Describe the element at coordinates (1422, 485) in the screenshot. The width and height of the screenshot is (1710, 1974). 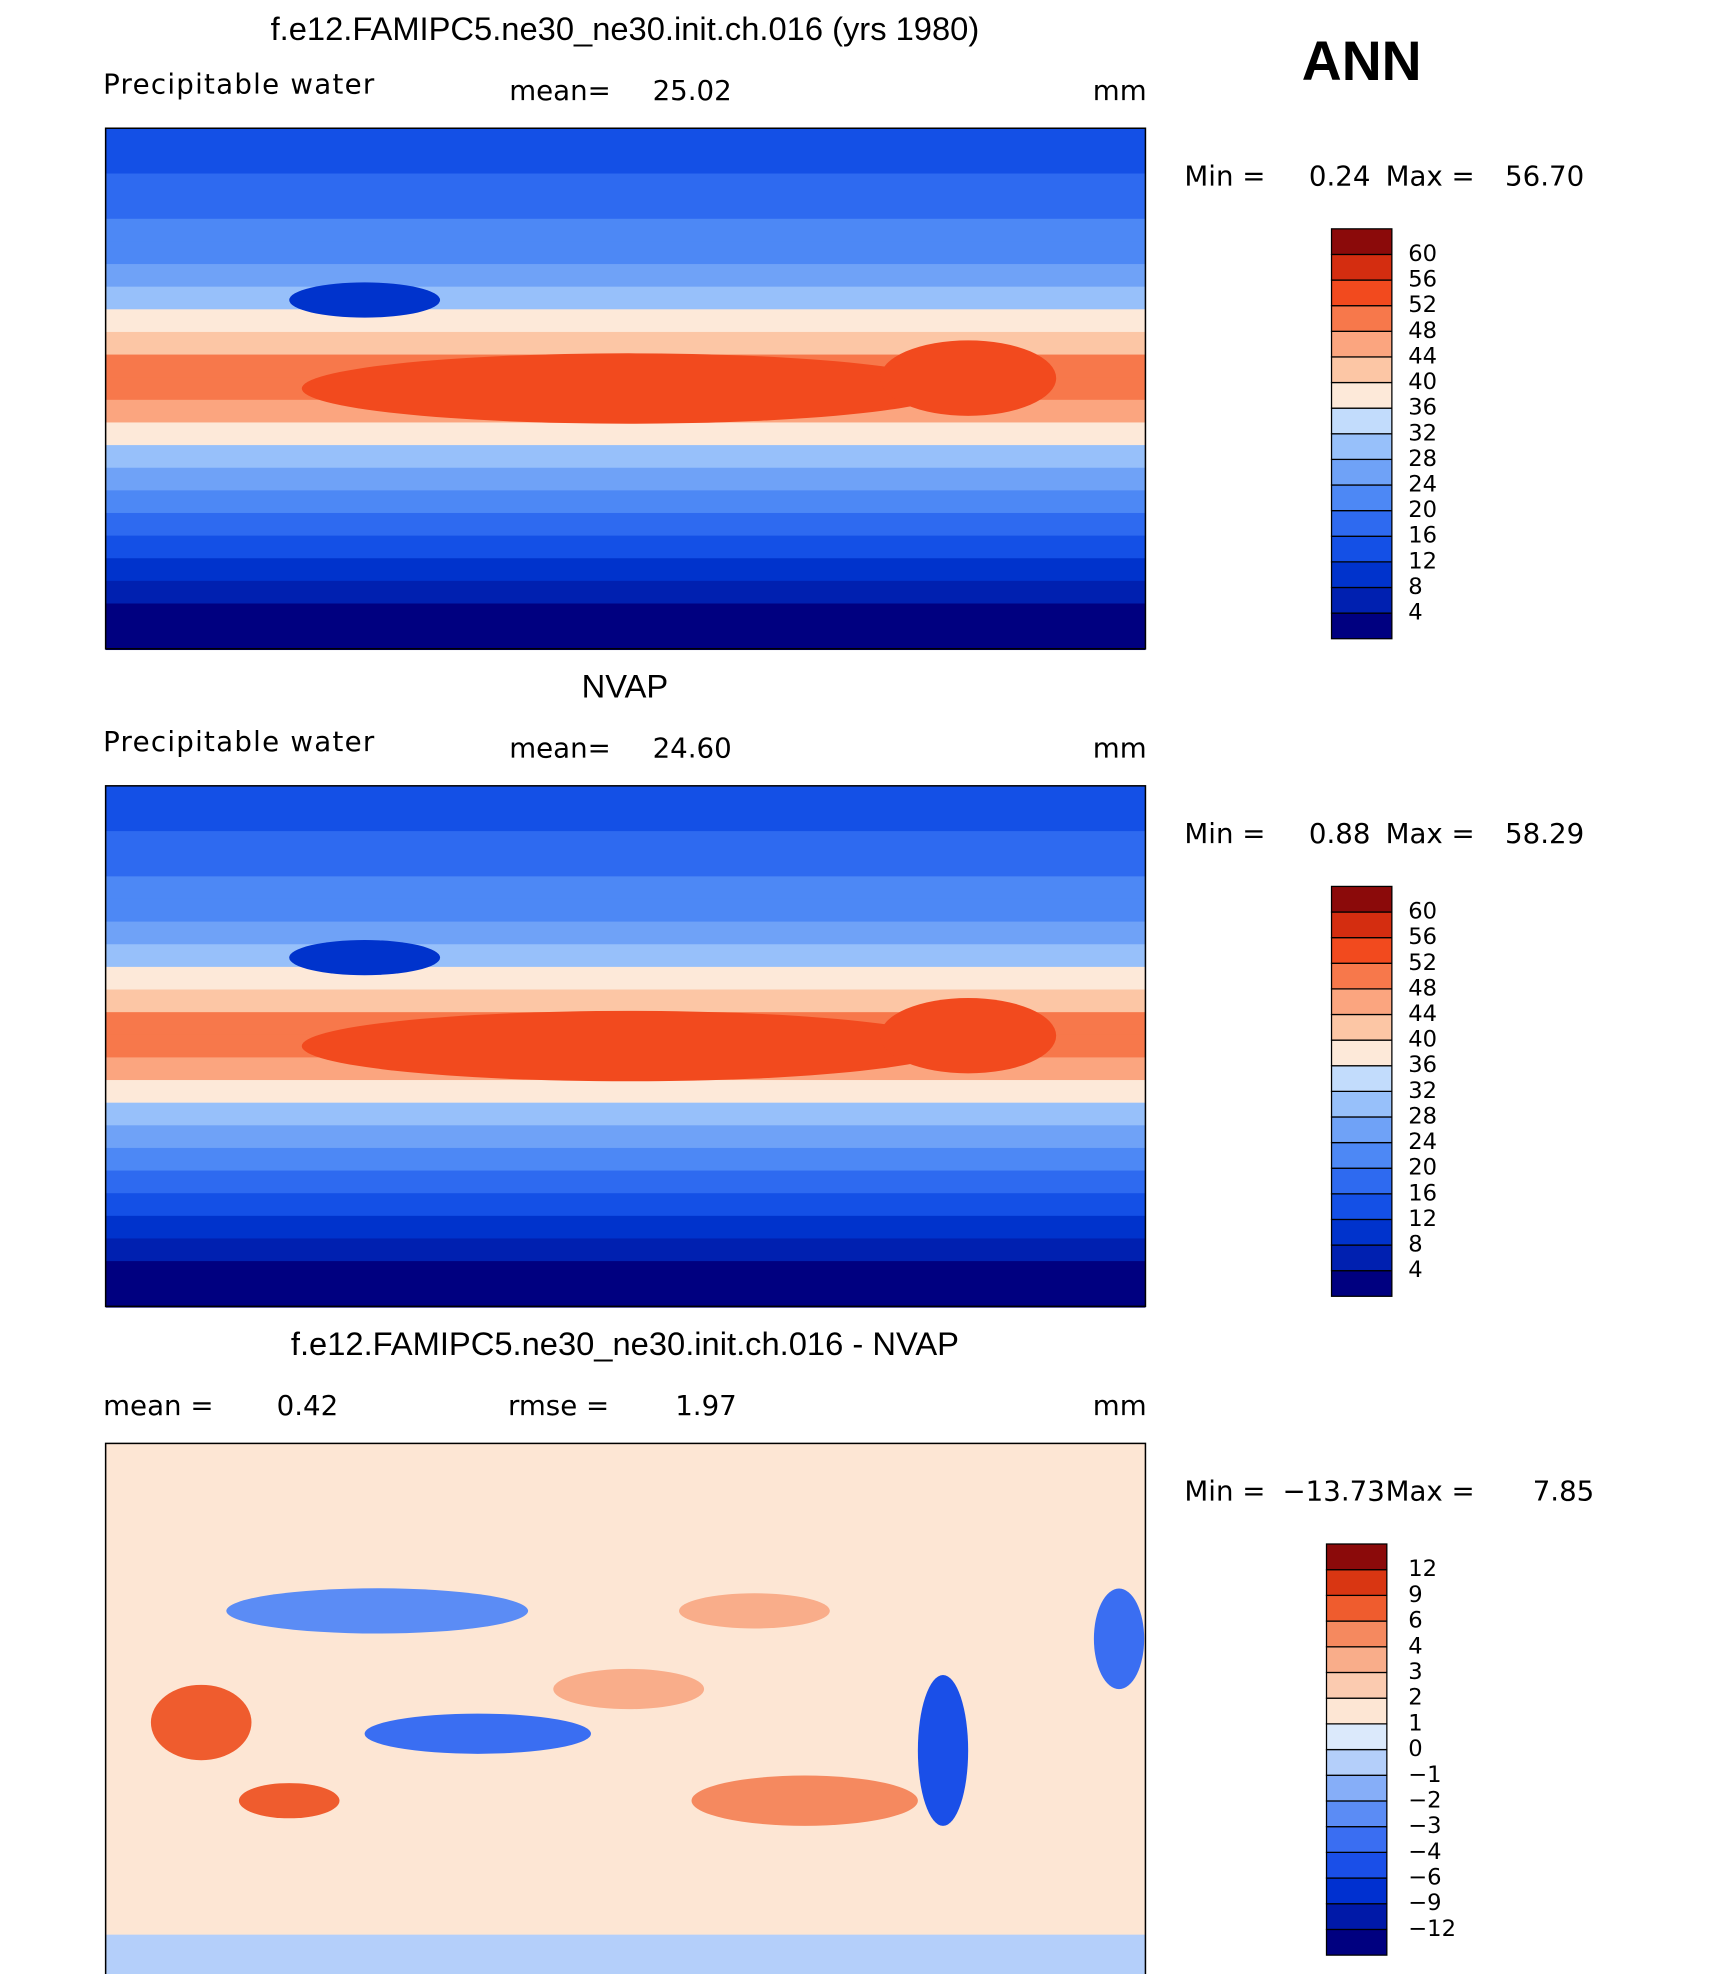
I see `colorbar-label: 24` at that location.